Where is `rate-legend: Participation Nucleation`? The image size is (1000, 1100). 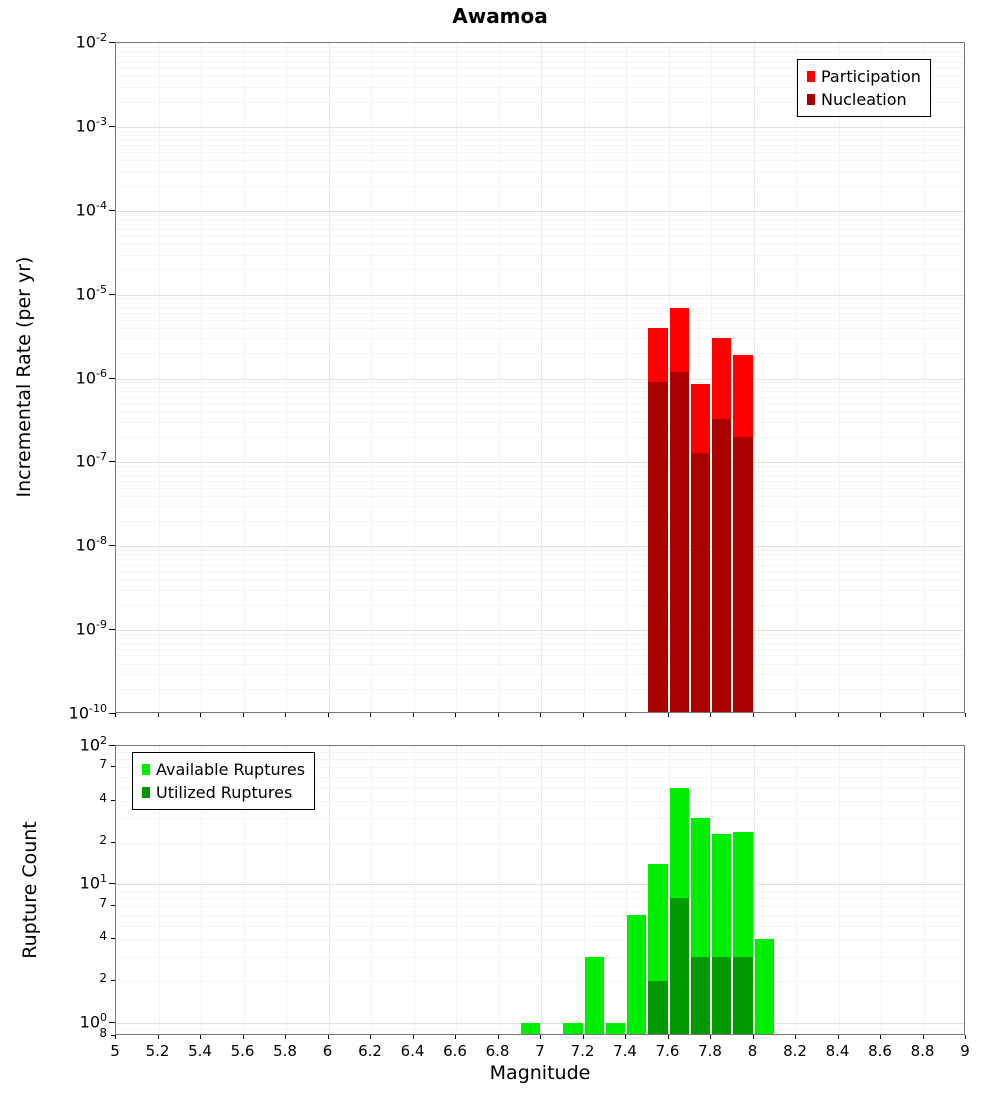
rate-legend: Participation Nucleation is located at coordinates (864, 88).